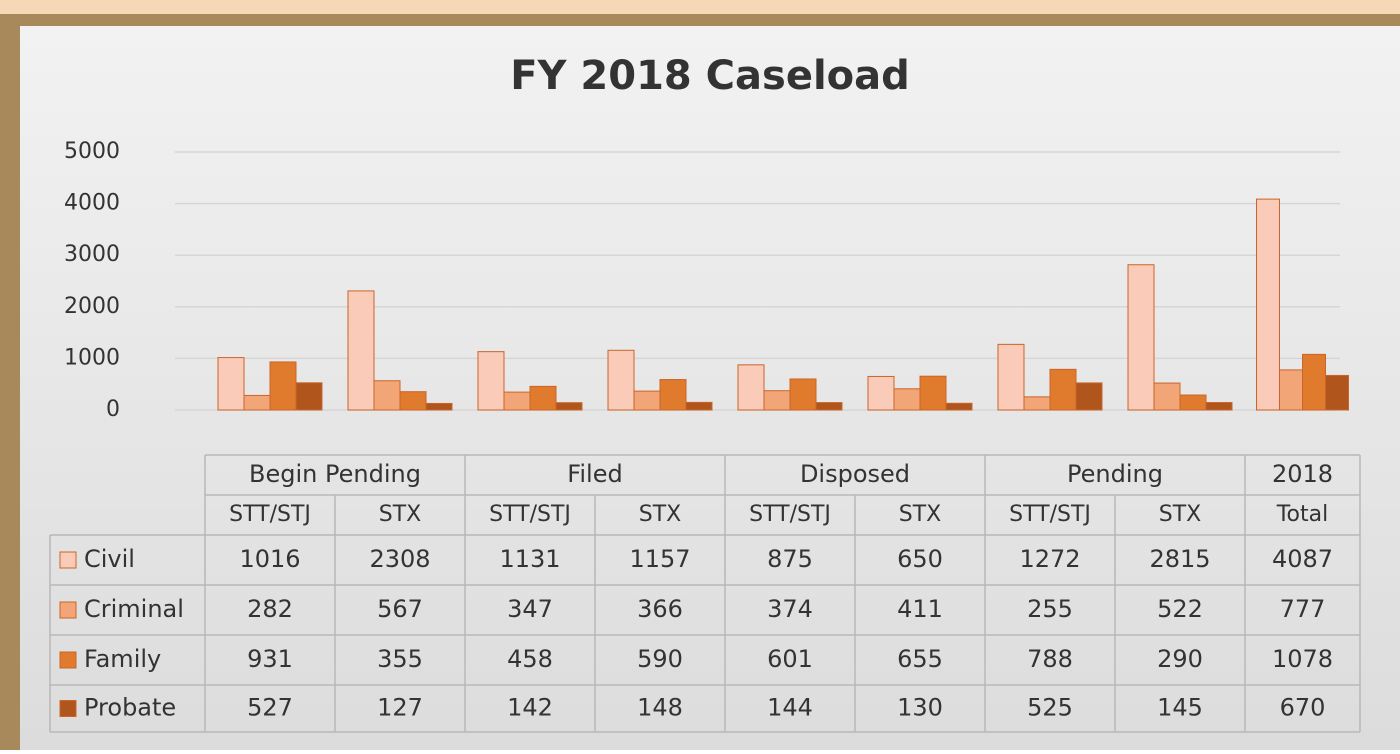  What do you see at coordinates (400, 708) in the screenshot?
I see `table-cell: 127` at bounding box center [400, 708].